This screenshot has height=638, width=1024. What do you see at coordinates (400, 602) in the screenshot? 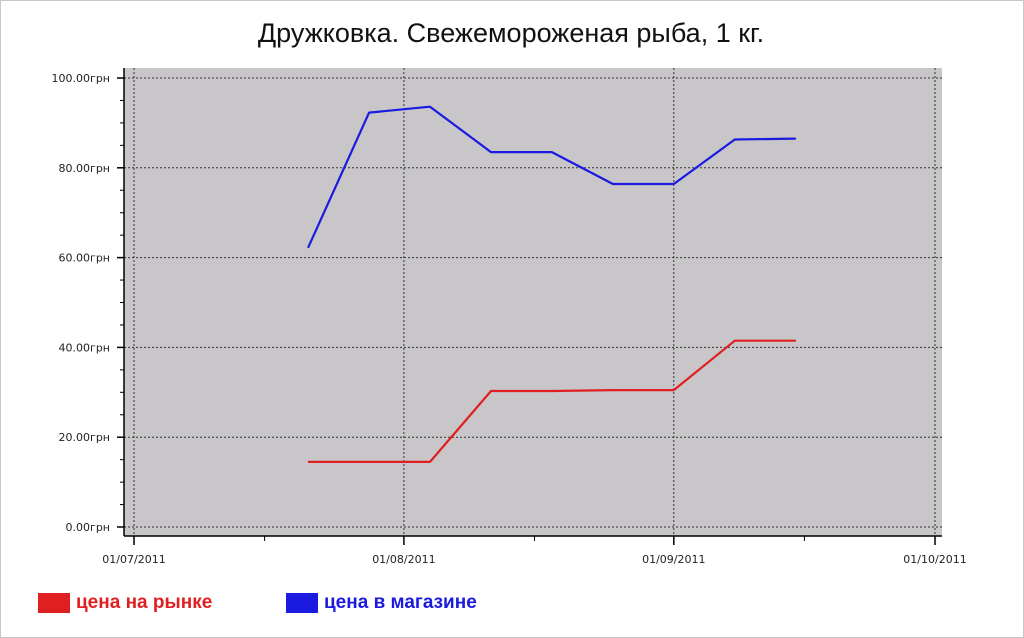
I see `legend-label-store: цена в магазине` at bounding box center [400, 602].